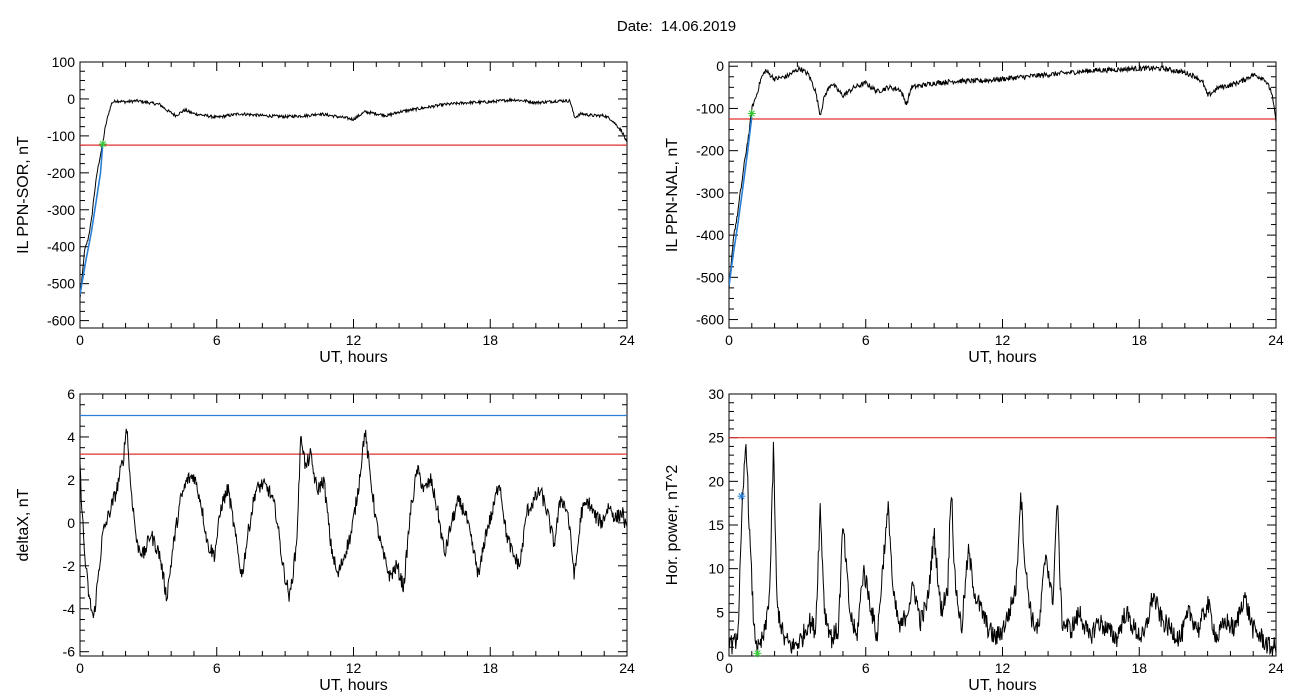 This screenshot has width=1300, height=700. I want to click on y-tick-label: 100, so click(64, 62).